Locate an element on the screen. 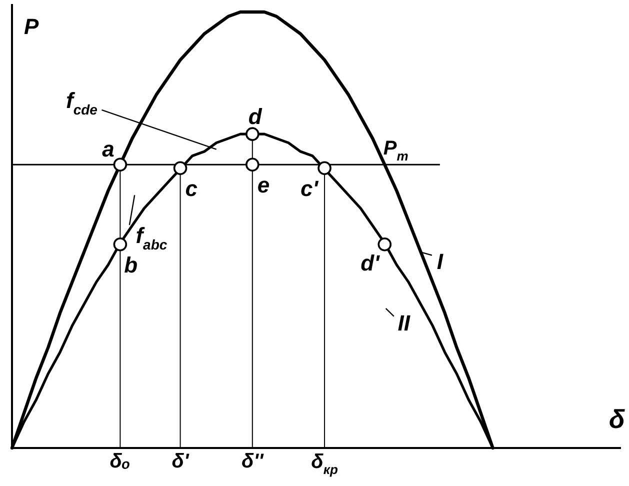 The width and height of the screenshot is (629, 486). annotation: b is located at coordinates (131, 265).